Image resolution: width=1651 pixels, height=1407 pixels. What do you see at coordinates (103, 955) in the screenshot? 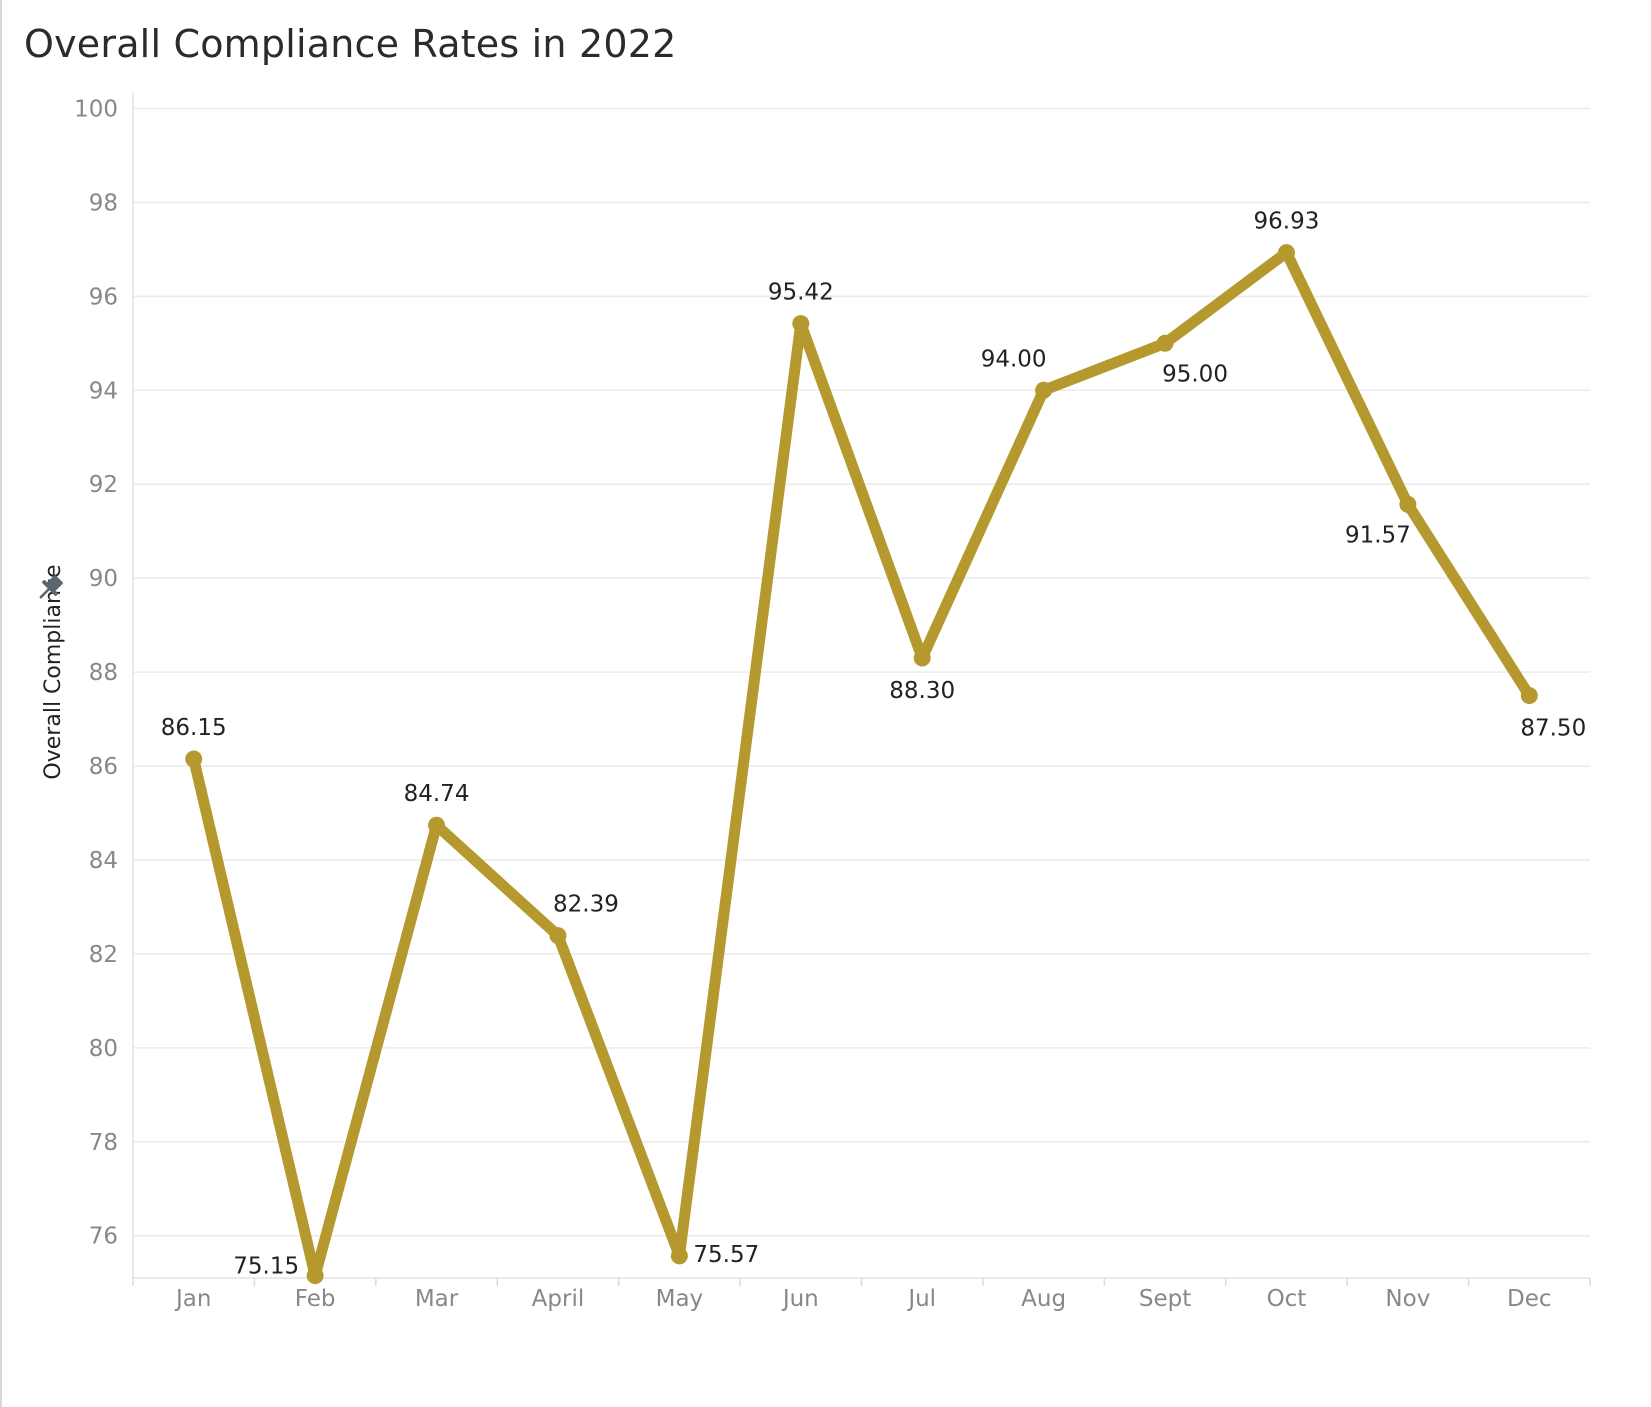
I see `y-tick-label: 82` at bounding box center [103, 955].